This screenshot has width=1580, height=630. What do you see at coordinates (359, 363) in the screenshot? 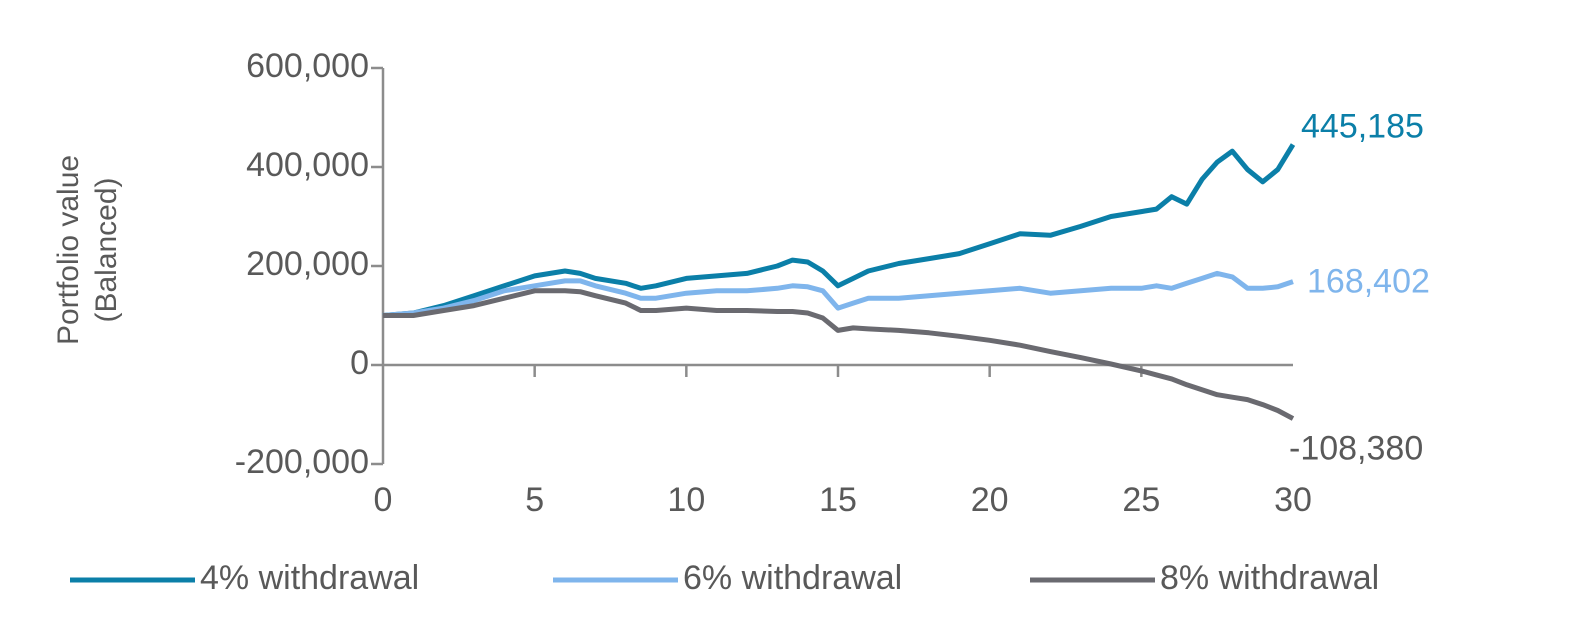
I see `y-tick-label: 0` at bounding box center [359, 363].